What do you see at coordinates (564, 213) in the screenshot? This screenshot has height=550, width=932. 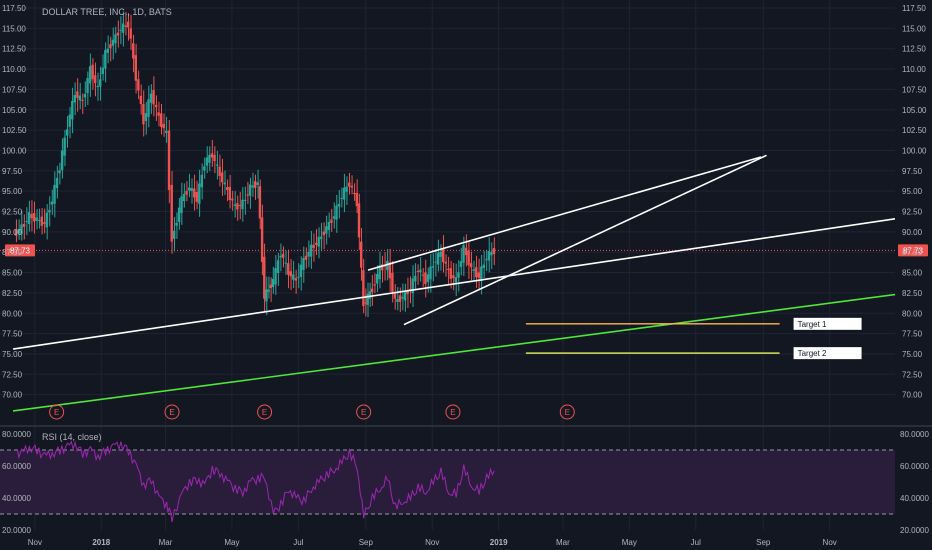 I see `trendline` at bounding box center [564, 213].